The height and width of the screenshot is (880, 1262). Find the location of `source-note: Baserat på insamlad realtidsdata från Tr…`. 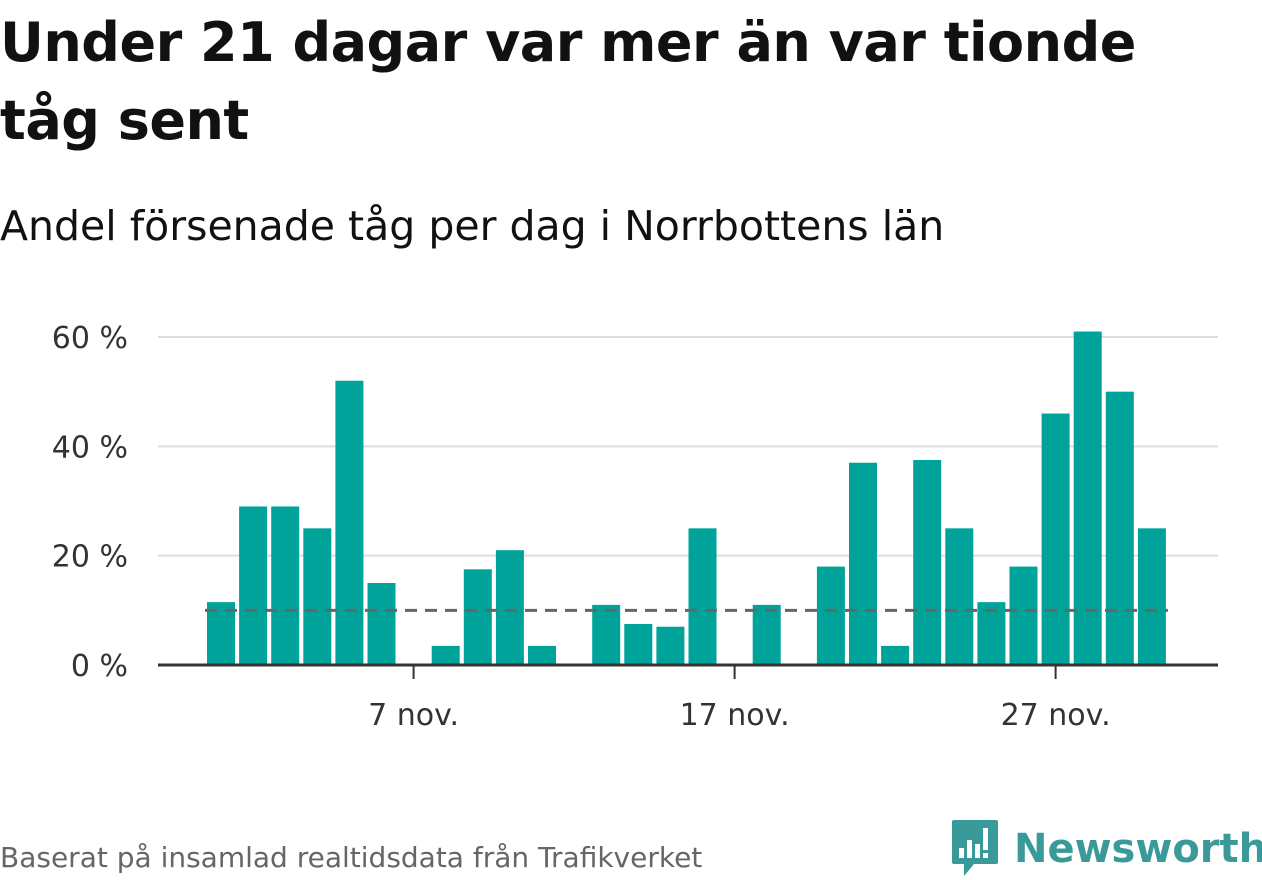

source-note: Baserat på insamlad realtidsdata från Tr… is located at coordinates (351, 857).